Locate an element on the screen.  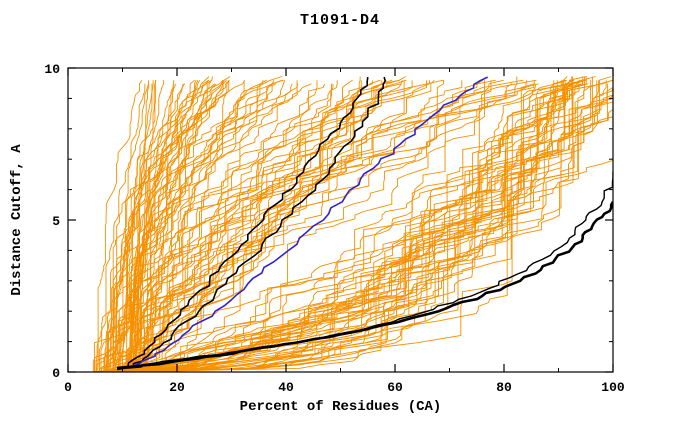
x-tick-label: 100 is located at coordinates (613, 387).